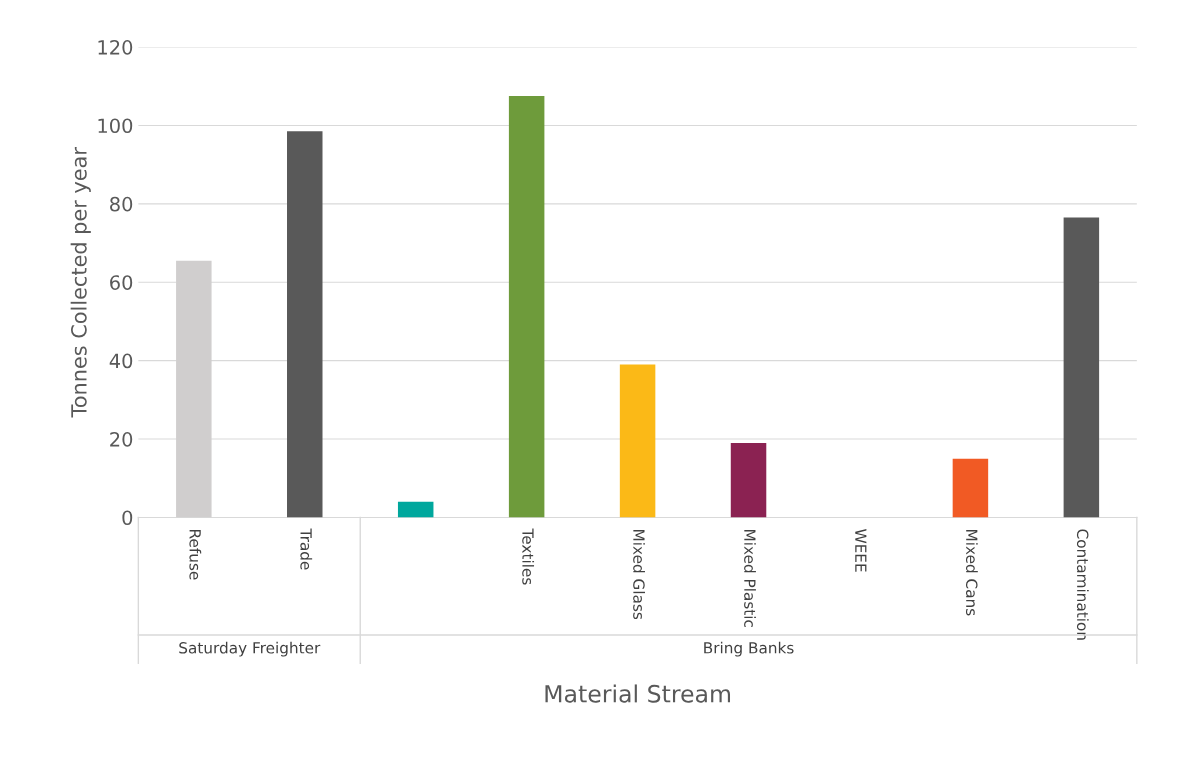 This screenshot has height=784, width=1203. What do you see at coordinates (127, 518) in the screenshot?
I see `y-tick-label: 0` at bounding box center [127, 518].